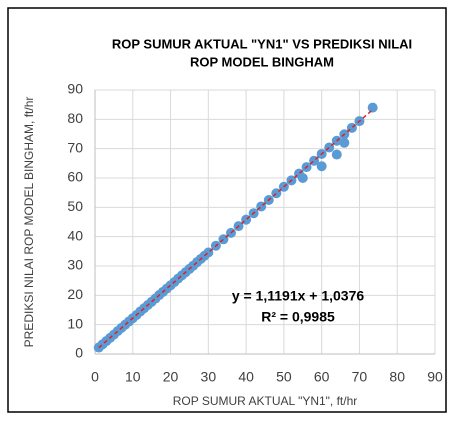 The width and height of the screenshot is (460, 426). What do you see at coordinates (397, 377) in the screenshot?
I see `x-tick-label: 80` at bounding box center [397, 377].